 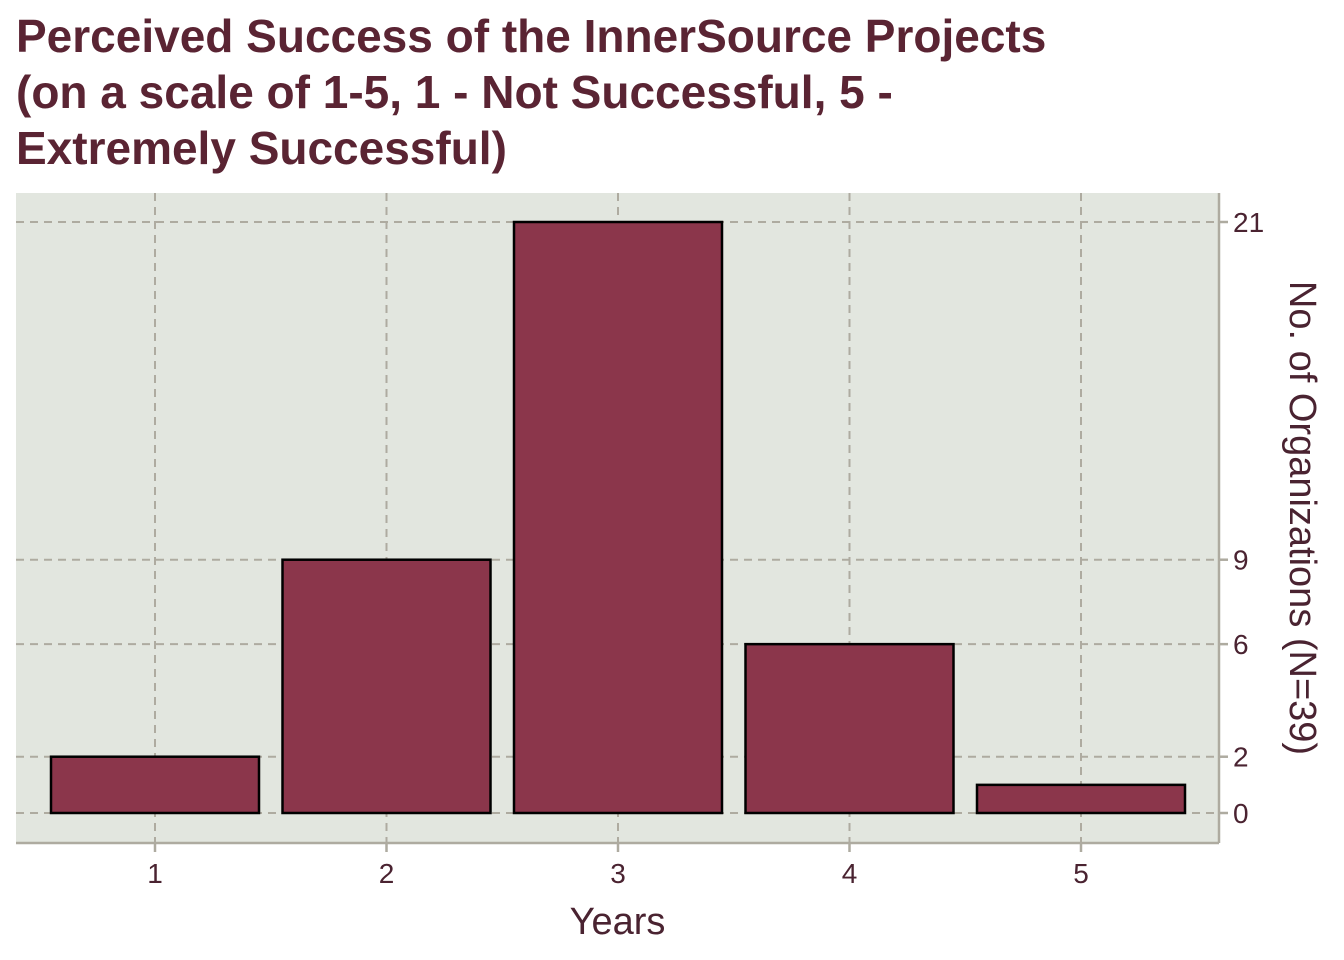 I want to click on chart-title-line-3: Extremely Successful), so click(x=261, y=148).